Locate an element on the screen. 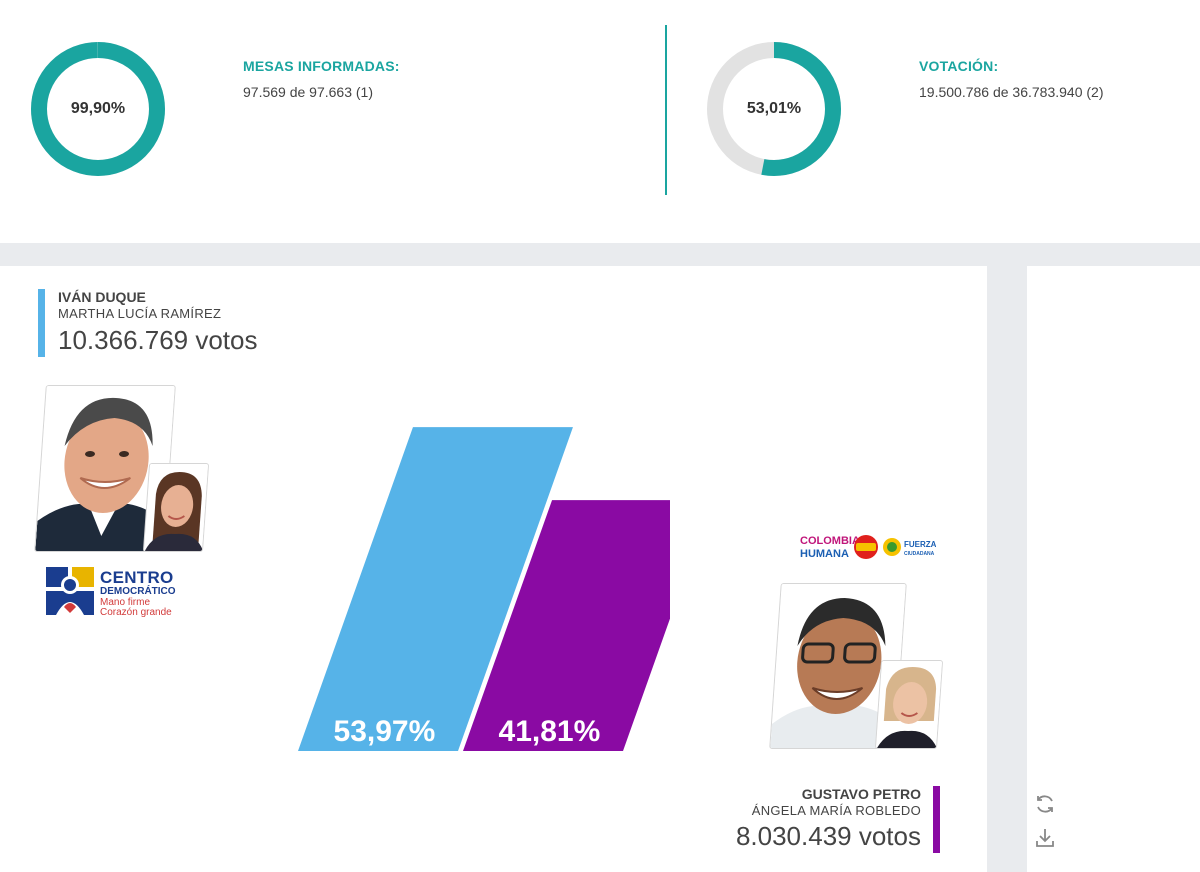  petro-color-marker is located at coordinates (936, 819).